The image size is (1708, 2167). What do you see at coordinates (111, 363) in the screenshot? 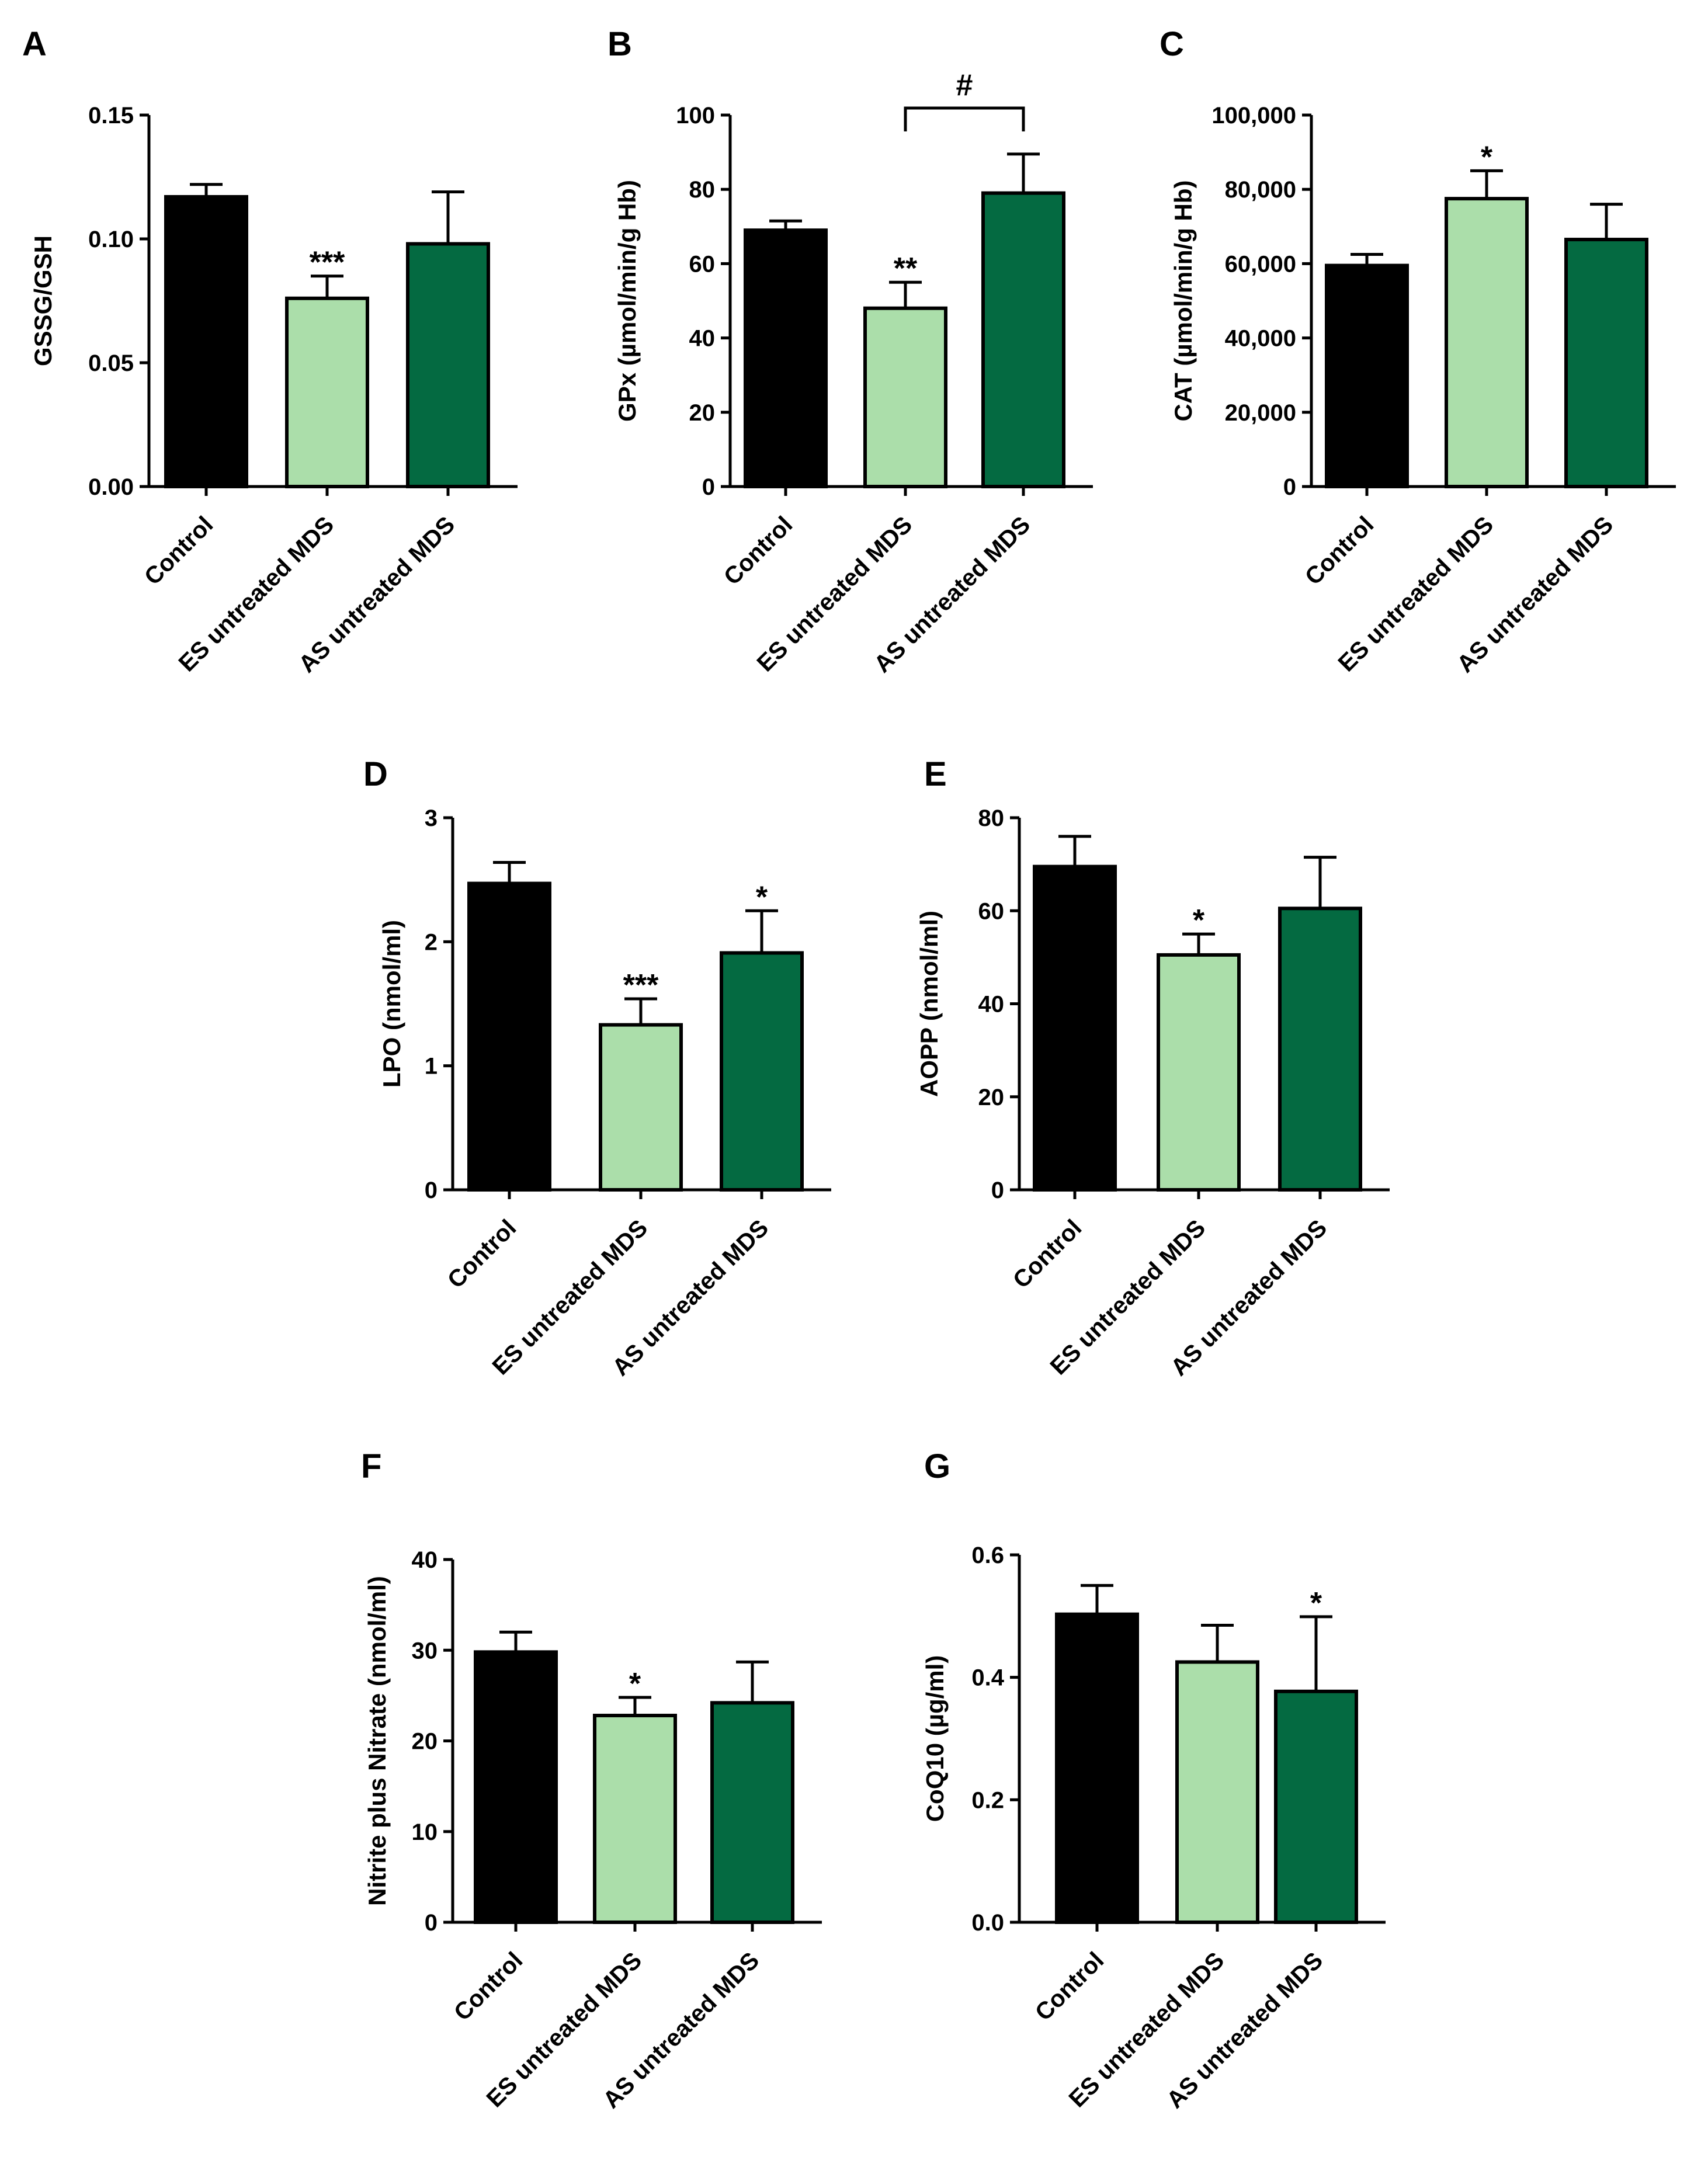
I see `y-tick-label: 0.05` at bounding box center [111, 363].